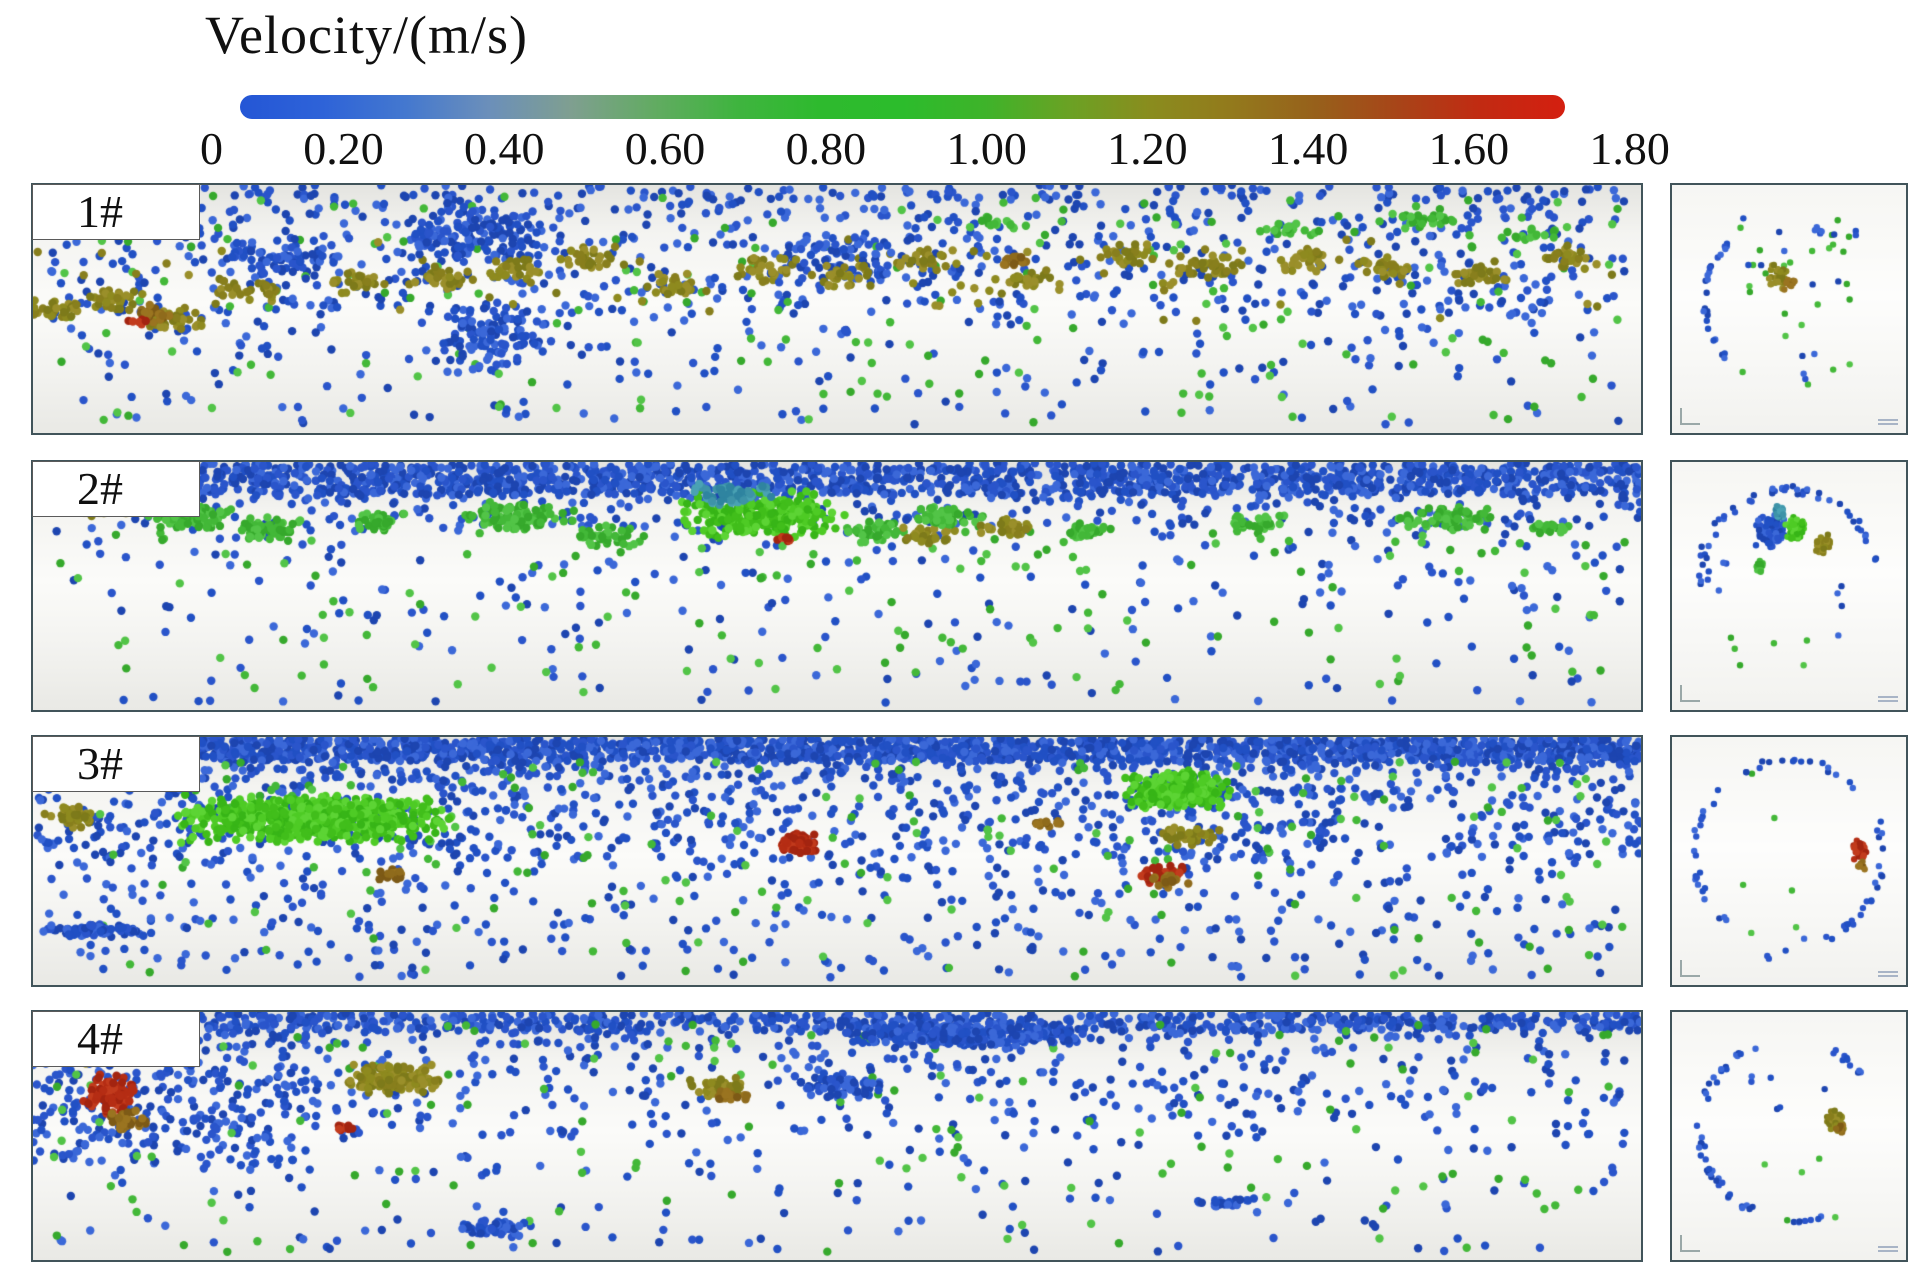 The image size is (1910, 1276). I want to click on panel-1-end-canvas, so click(1789, 309).